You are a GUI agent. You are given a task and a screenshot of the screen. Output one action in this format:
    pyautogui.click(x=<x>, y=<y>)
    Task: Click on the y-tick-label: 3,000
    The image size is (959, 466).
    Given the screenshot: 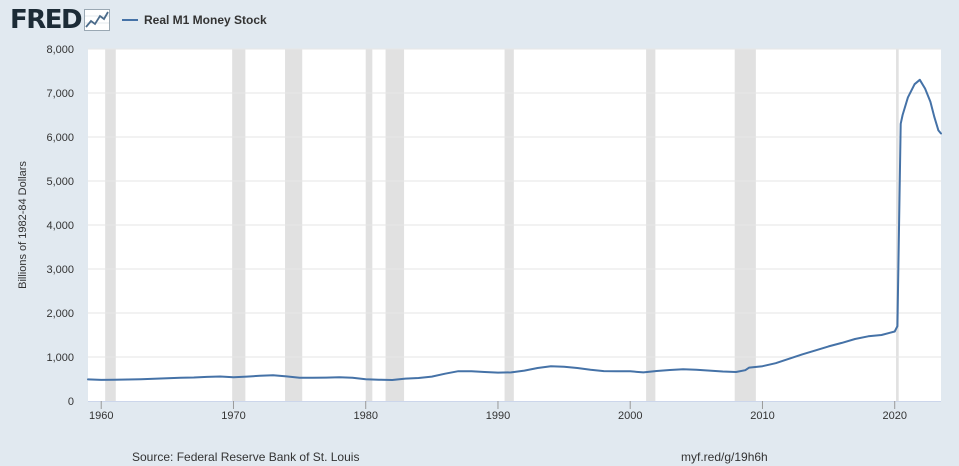 What is the action you would take?
    pyautogui.click(x=60, y=270)
    